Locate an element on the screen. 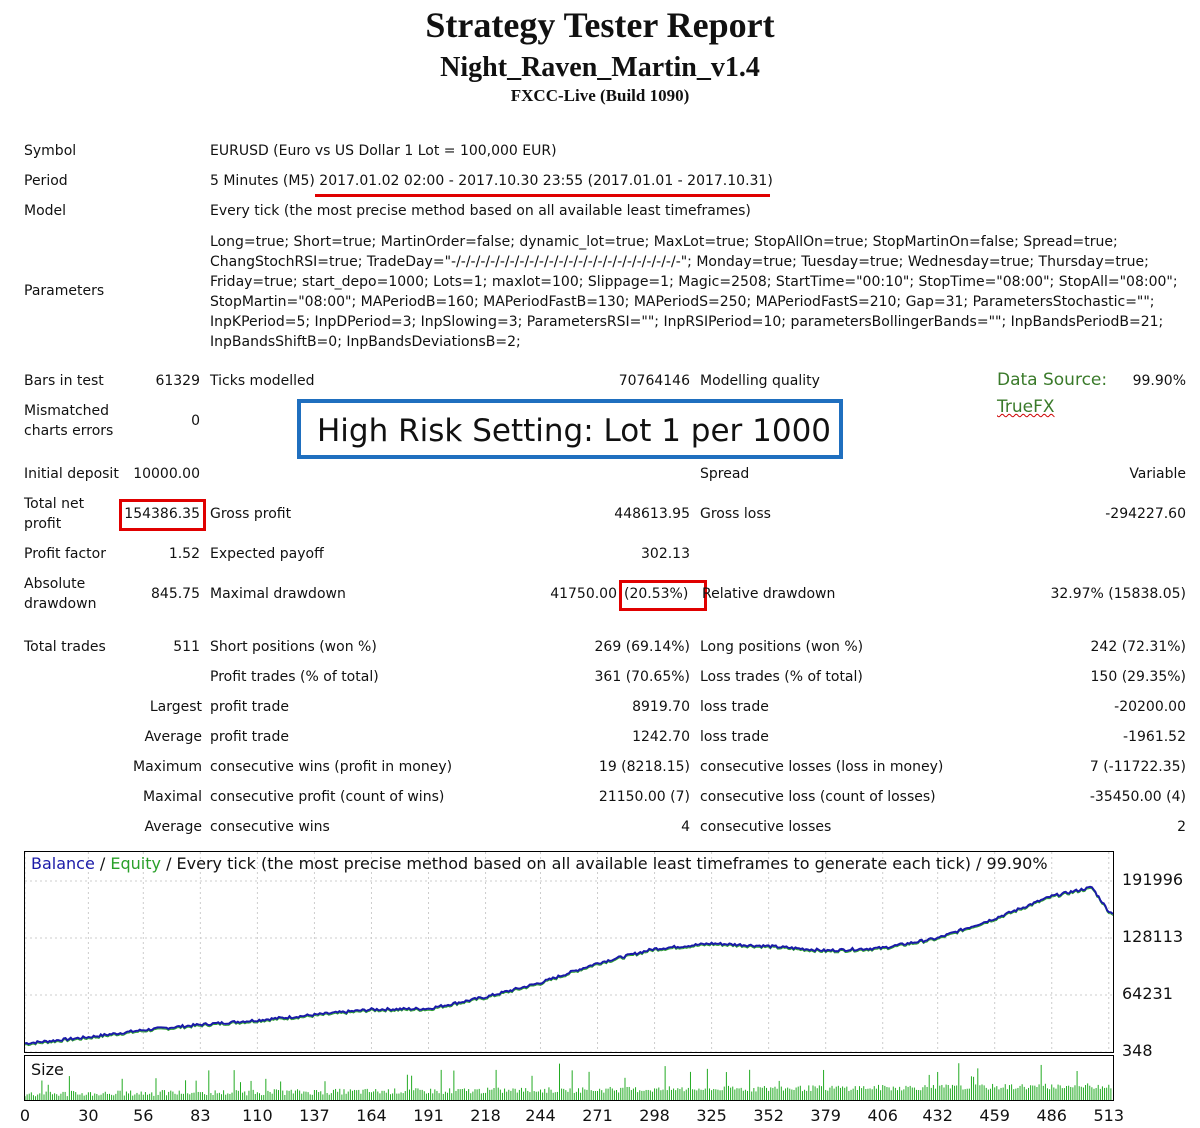 The image size is (1200, 1128). avg-losses-label: consecutive losses is located at coordinates (766, 827).